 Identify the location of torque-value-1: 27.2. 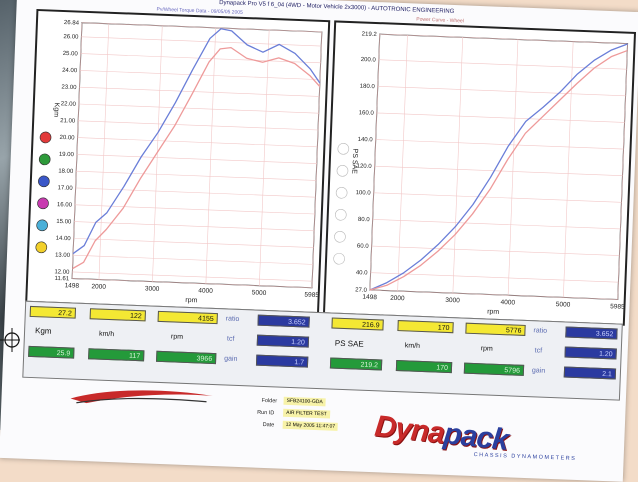
(53, 312).